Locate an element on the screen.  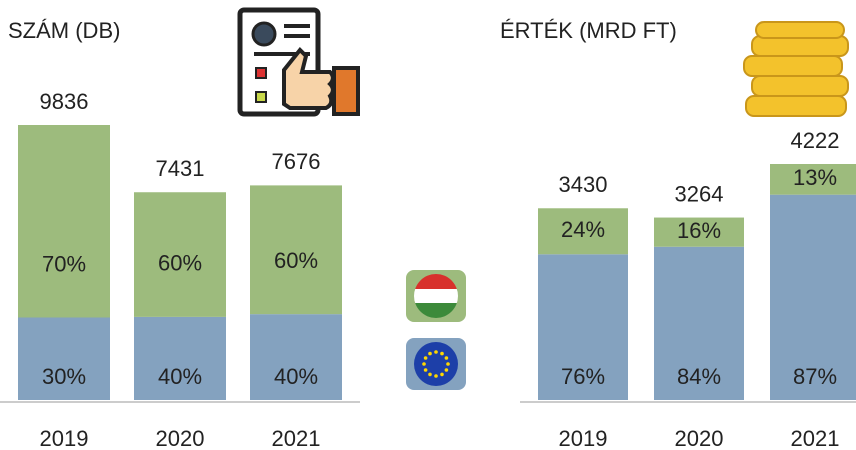
value-label: 30% is located at coordinates (64, 376).